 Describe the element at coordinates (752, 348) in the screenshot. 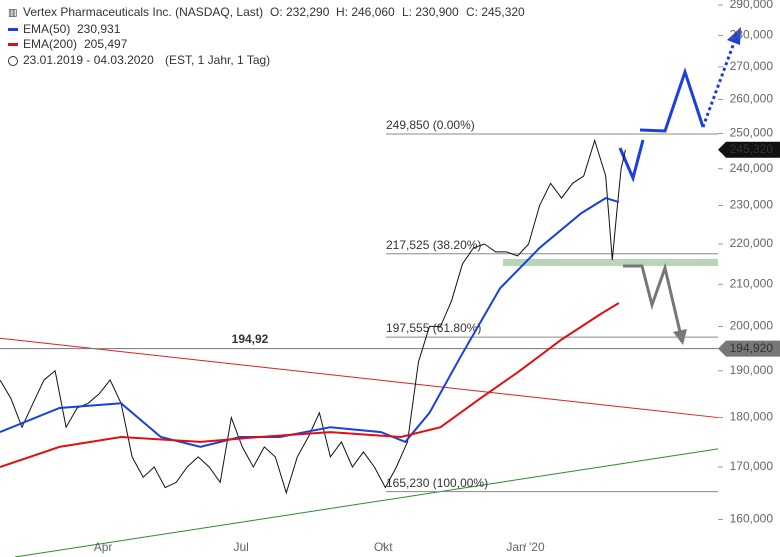

I see `level-axis-label: 194,920` at that location.